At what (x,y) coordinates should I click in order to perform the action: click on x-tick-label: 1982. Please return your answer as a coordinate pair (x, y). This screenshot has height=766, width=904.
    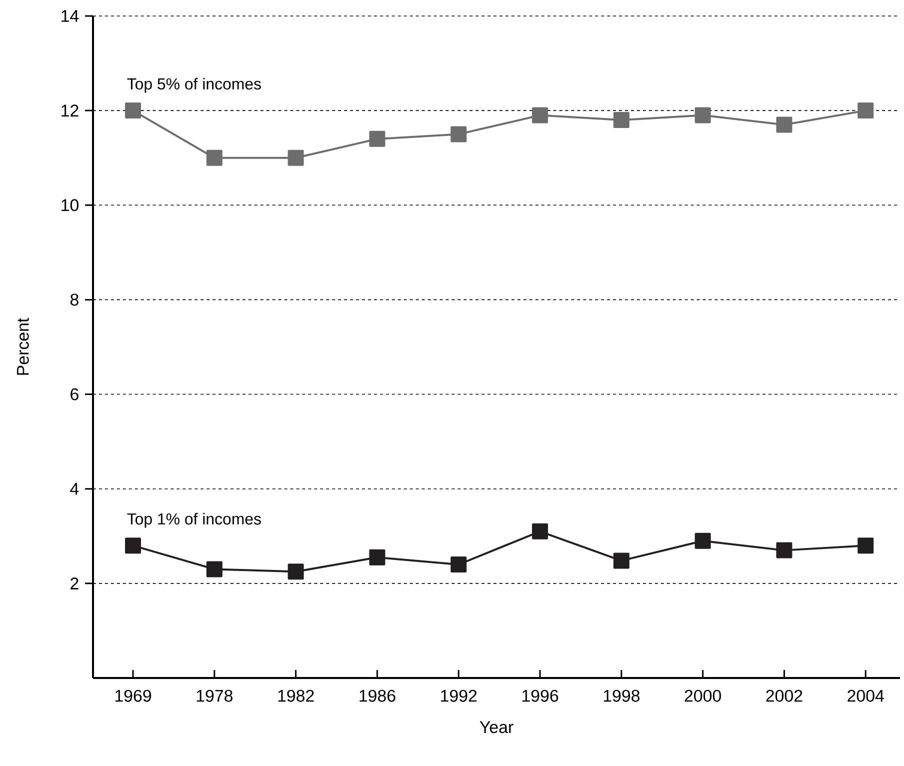
    Looking at the image, I should click on (296, 696).